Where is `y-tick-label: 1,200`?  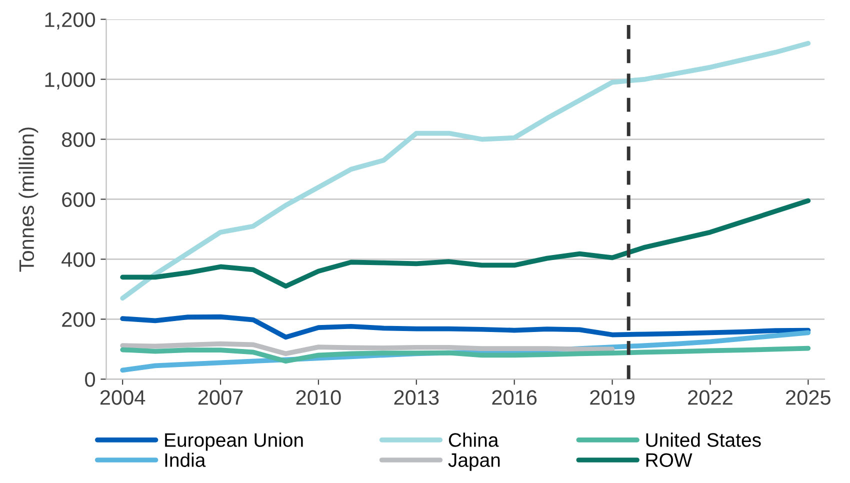 y-tick-label: 1,200 is located at coordinates (70, 21).